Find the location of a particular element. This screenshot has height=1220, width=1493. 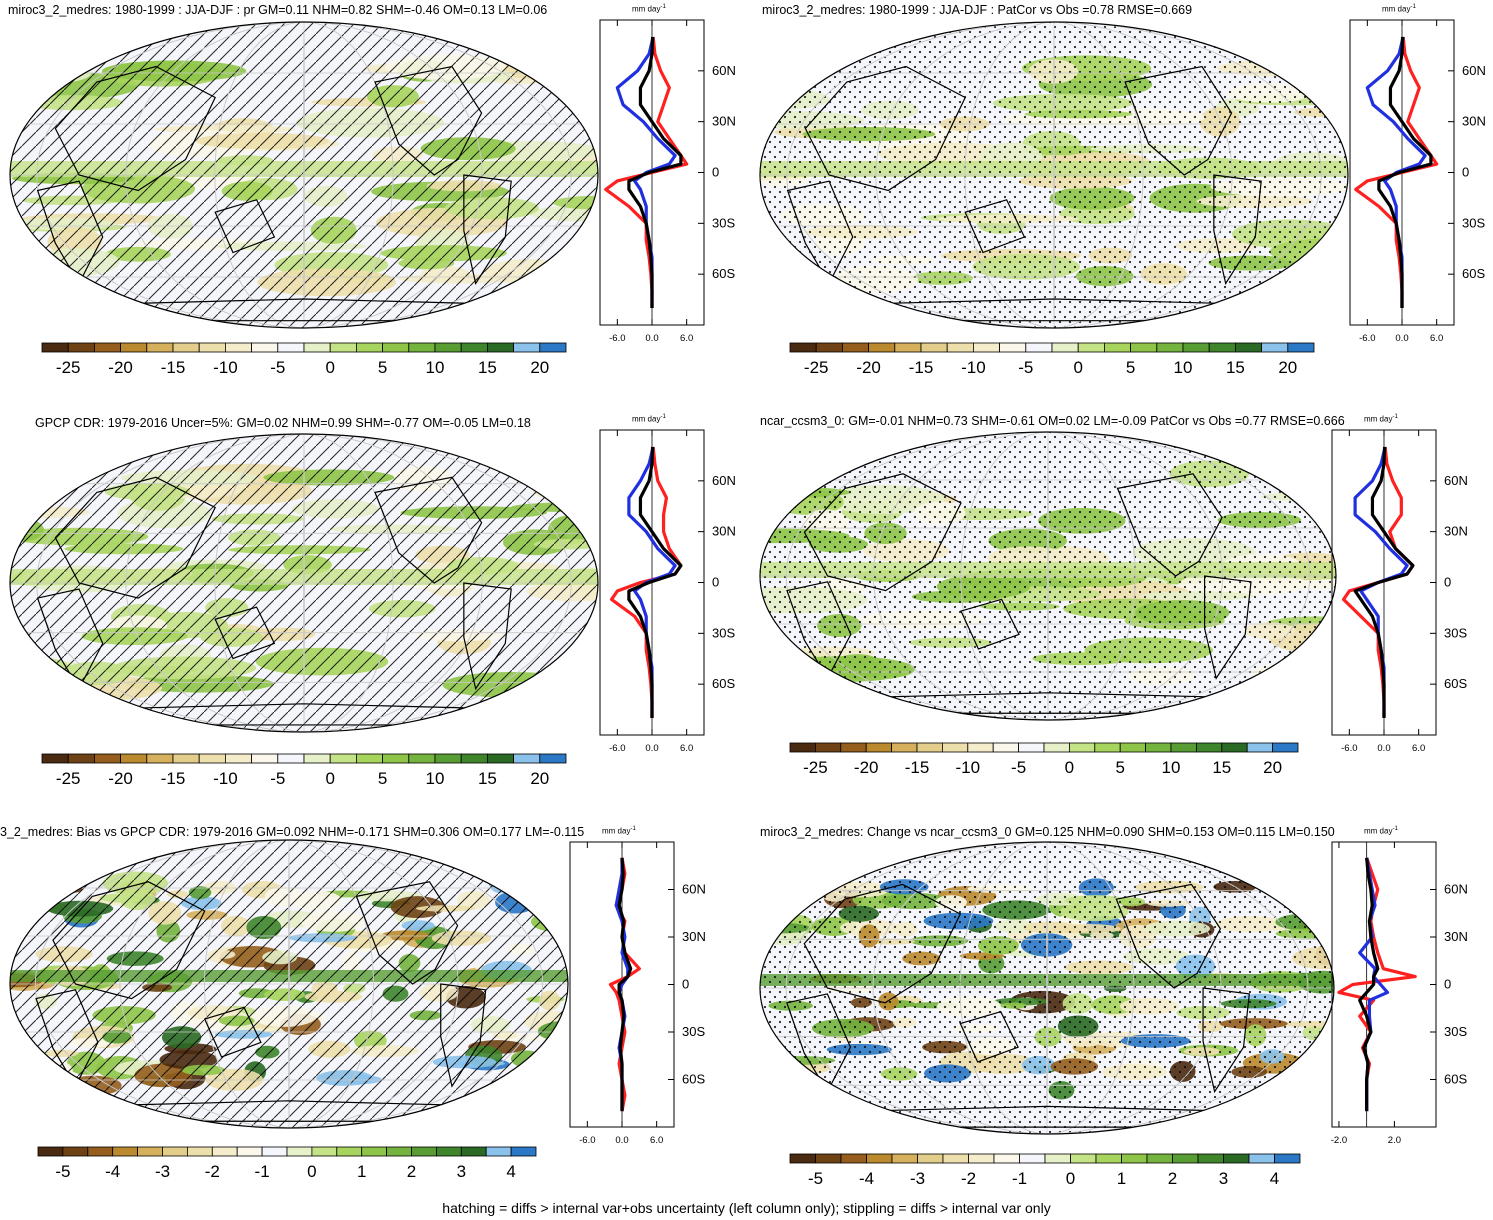

colorbar-tick-label: -1 is located at coordinates (1019, 1178).